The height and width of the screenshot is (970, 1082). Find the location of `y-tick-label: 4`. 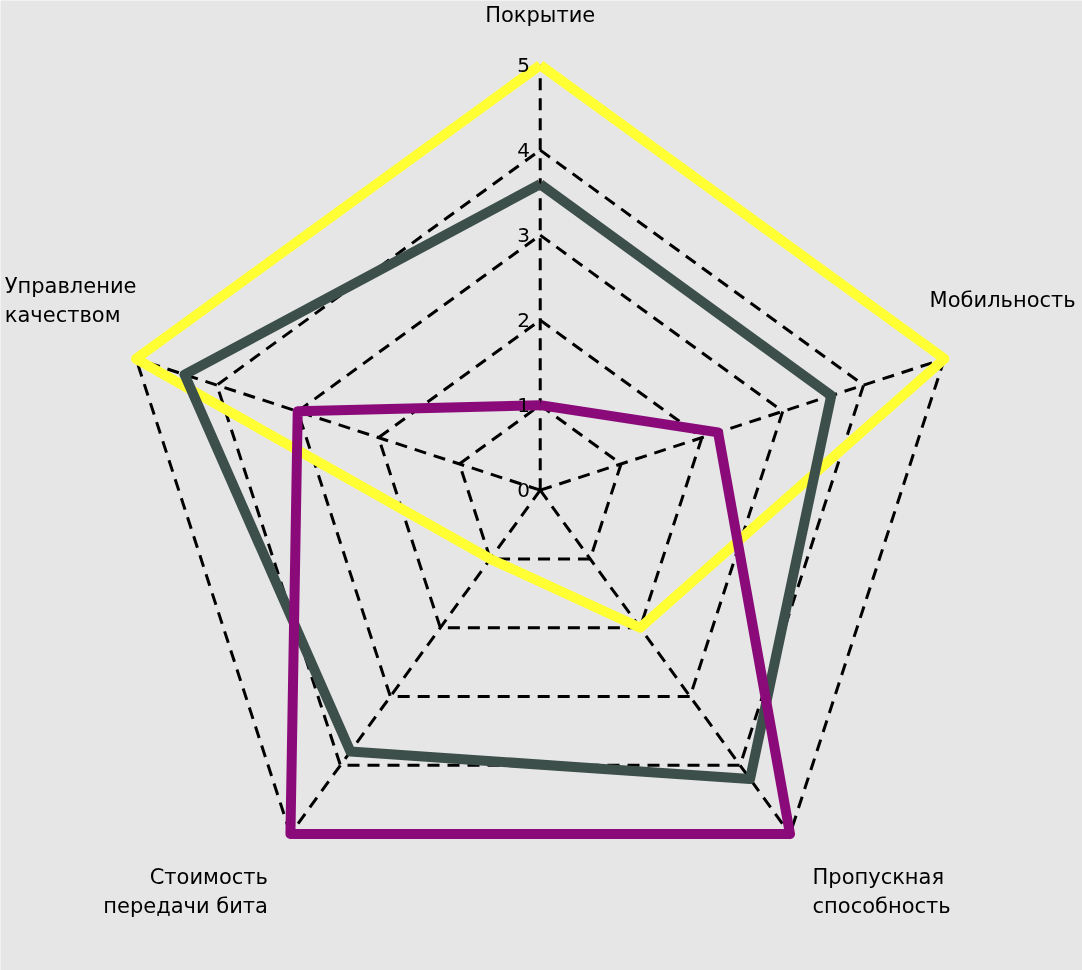

y-tick-label: 4 is located at coordinates (524, 150).